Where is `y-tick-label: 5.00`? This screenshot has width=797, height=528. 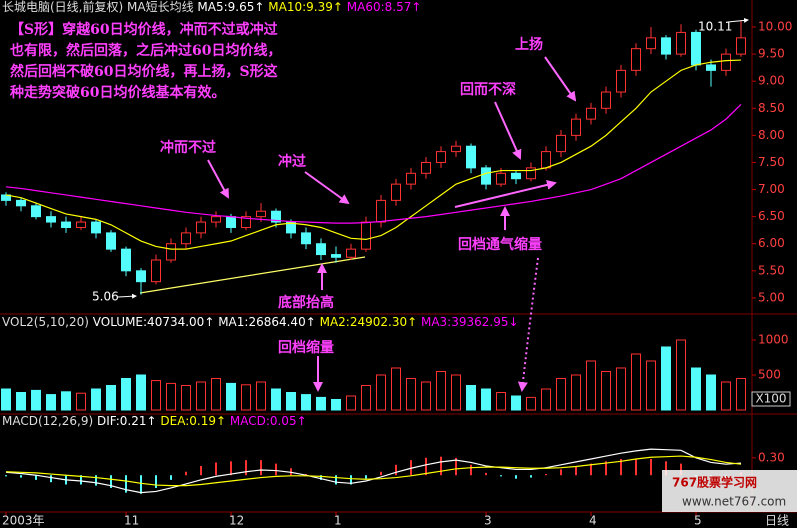
y-tick-label: 5.00 is located at coordinates (771, 297).